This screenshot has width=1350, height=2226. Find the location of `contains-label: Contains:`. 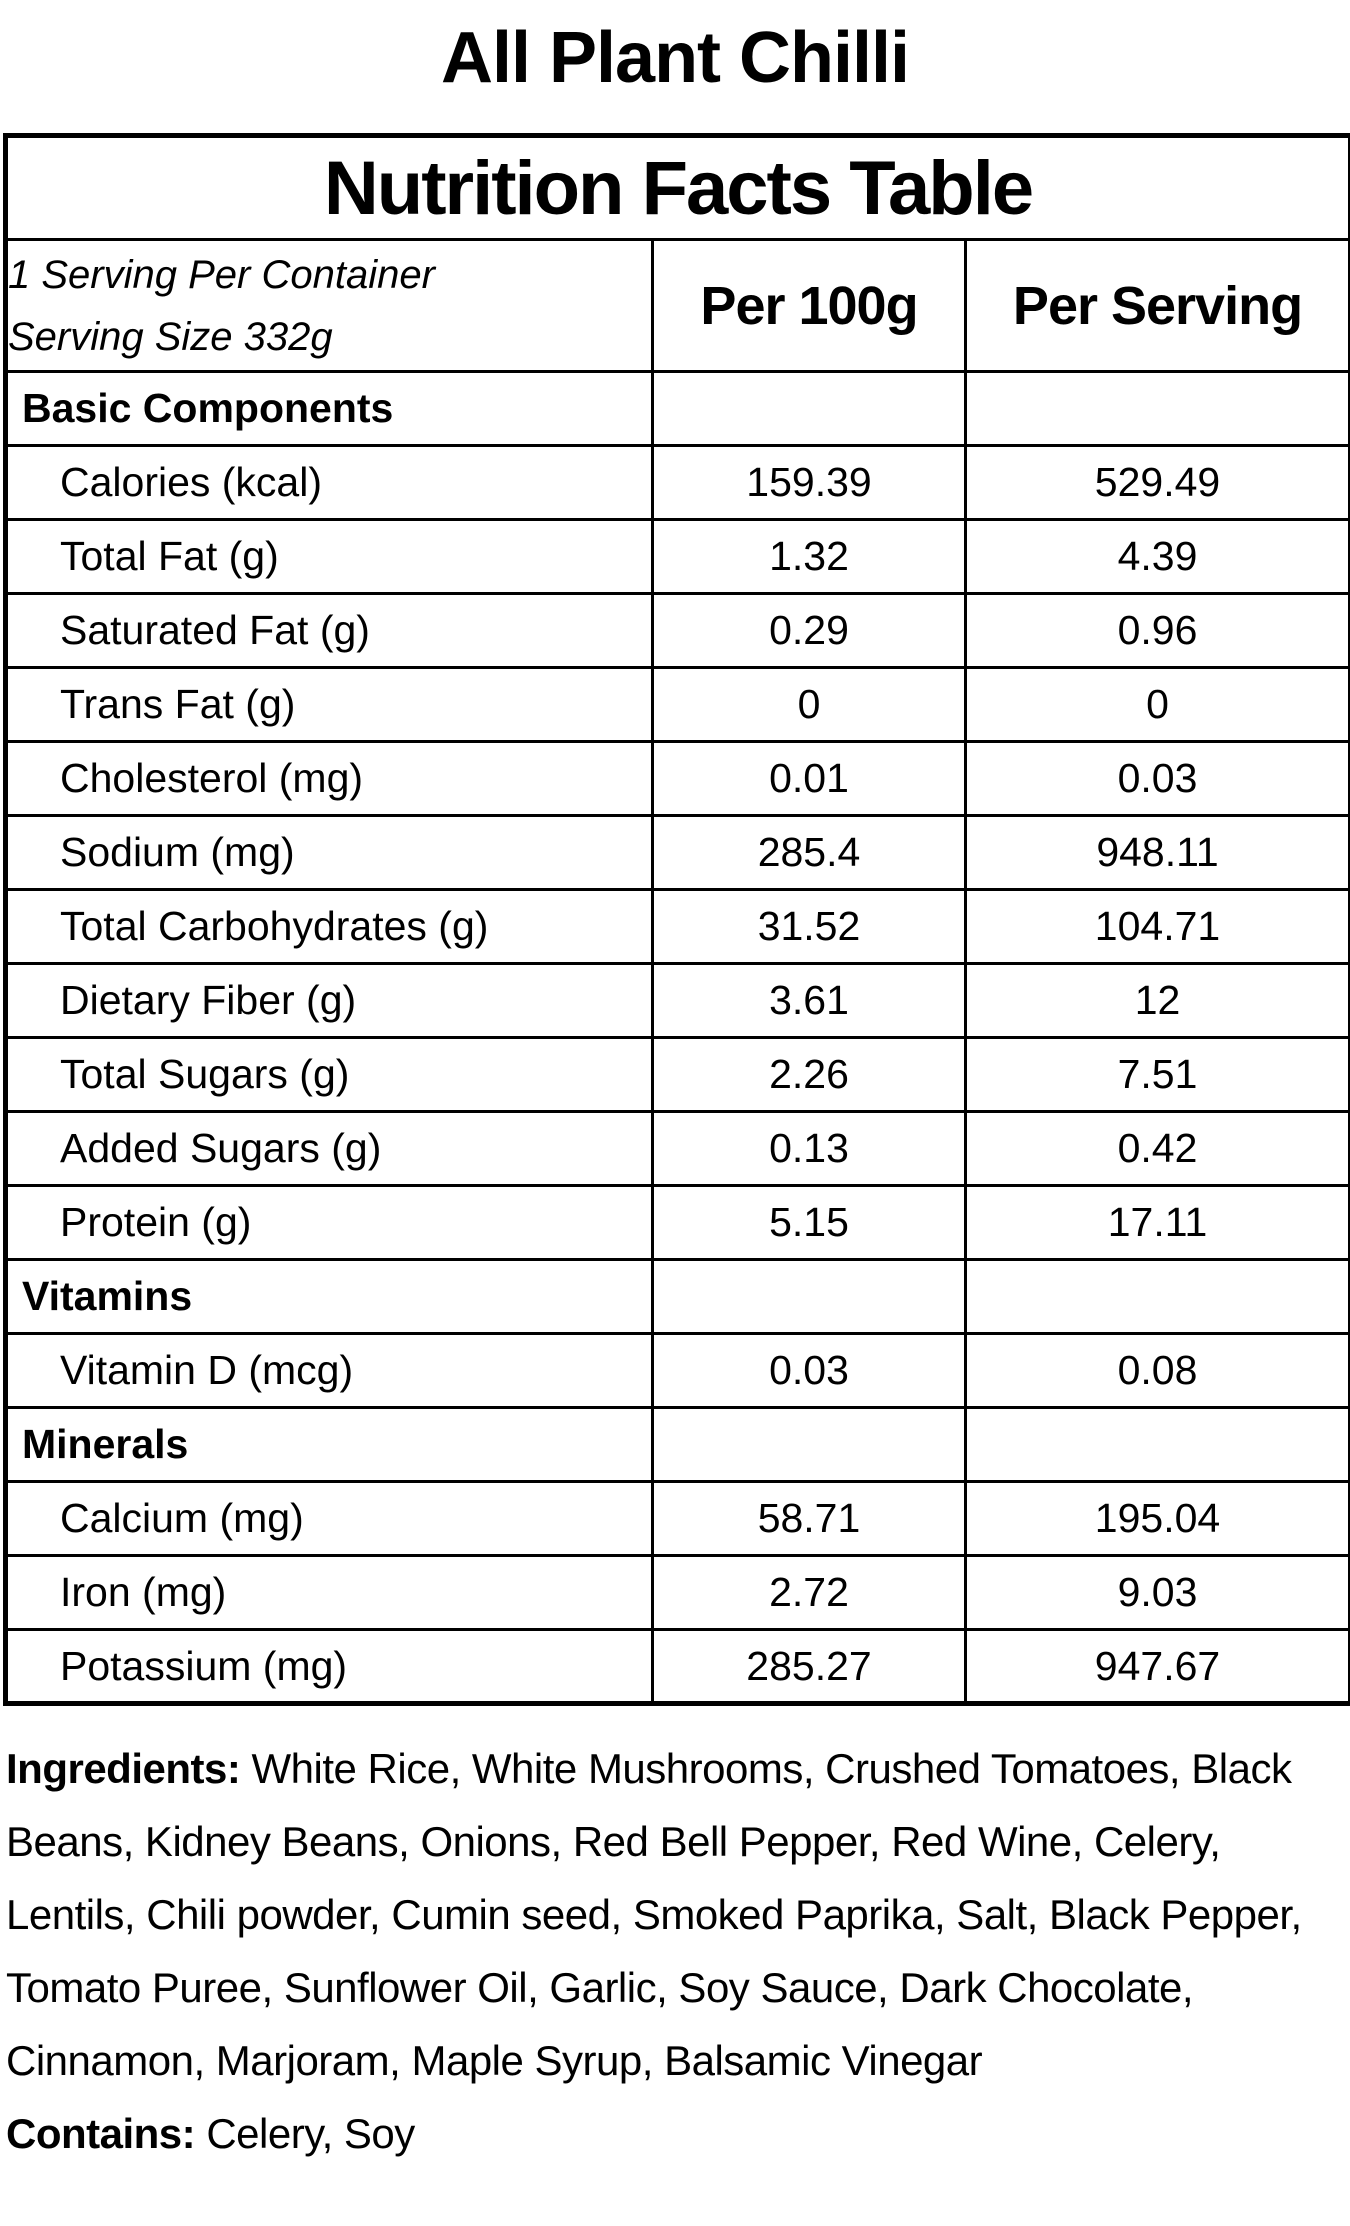

contains-label: Contains: is located at coordinates (101, 2133).